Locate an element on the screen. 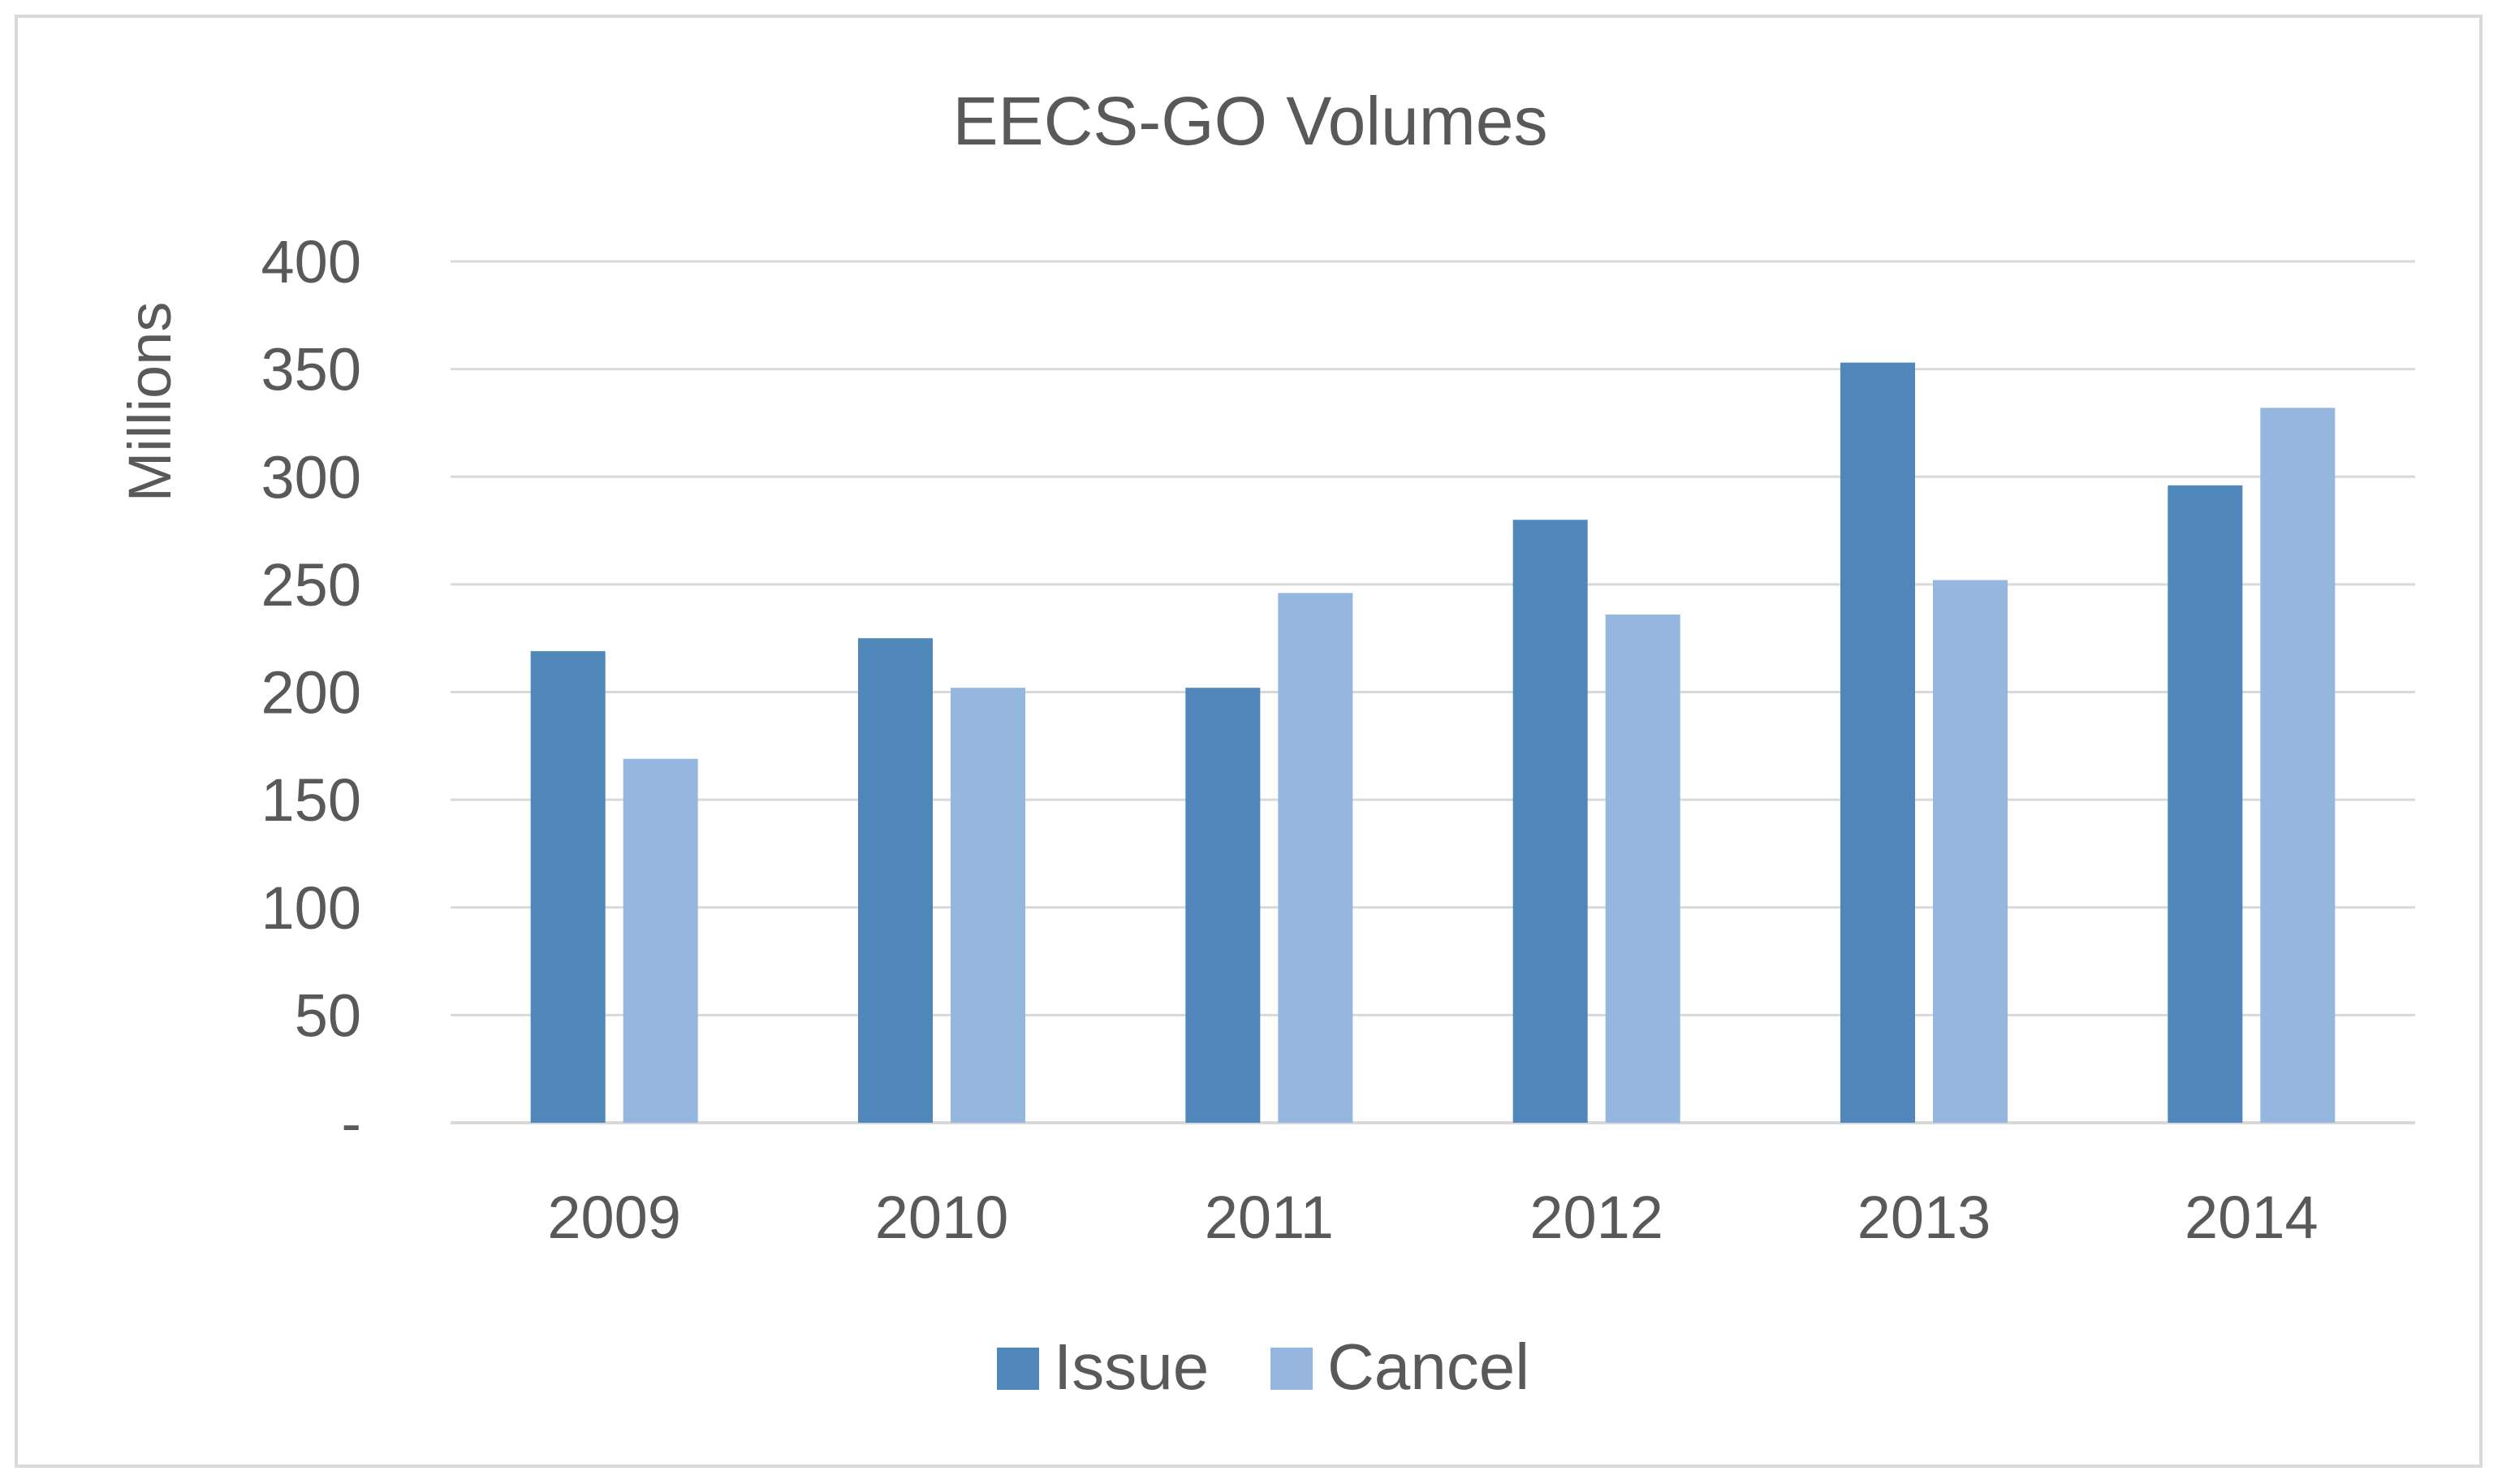 Image resolution: width=2502 pixels, height=1484 pixels. bar-cancel-2011 is located at coordinates (1315, 858).